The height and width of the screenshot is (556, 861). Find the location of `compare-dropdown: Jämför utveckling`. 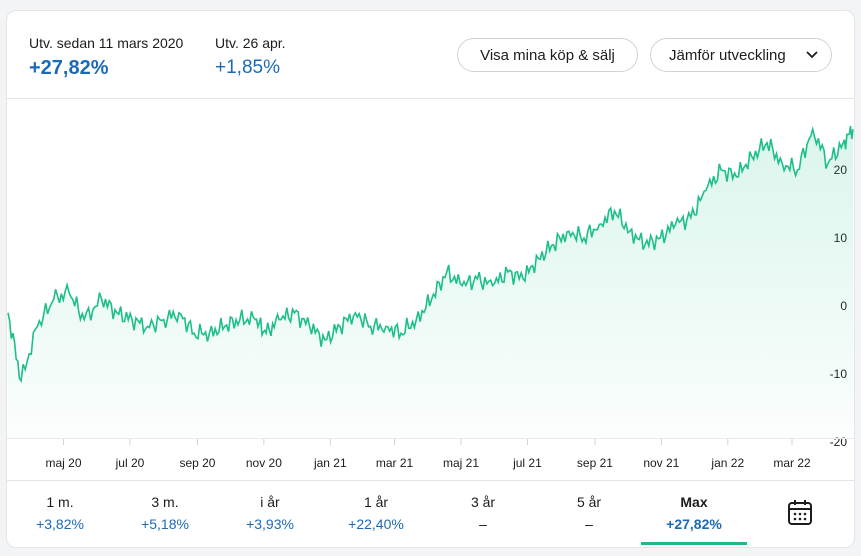

compare-dropdown: Jämför utveckling is located at coordinates (741, 55).